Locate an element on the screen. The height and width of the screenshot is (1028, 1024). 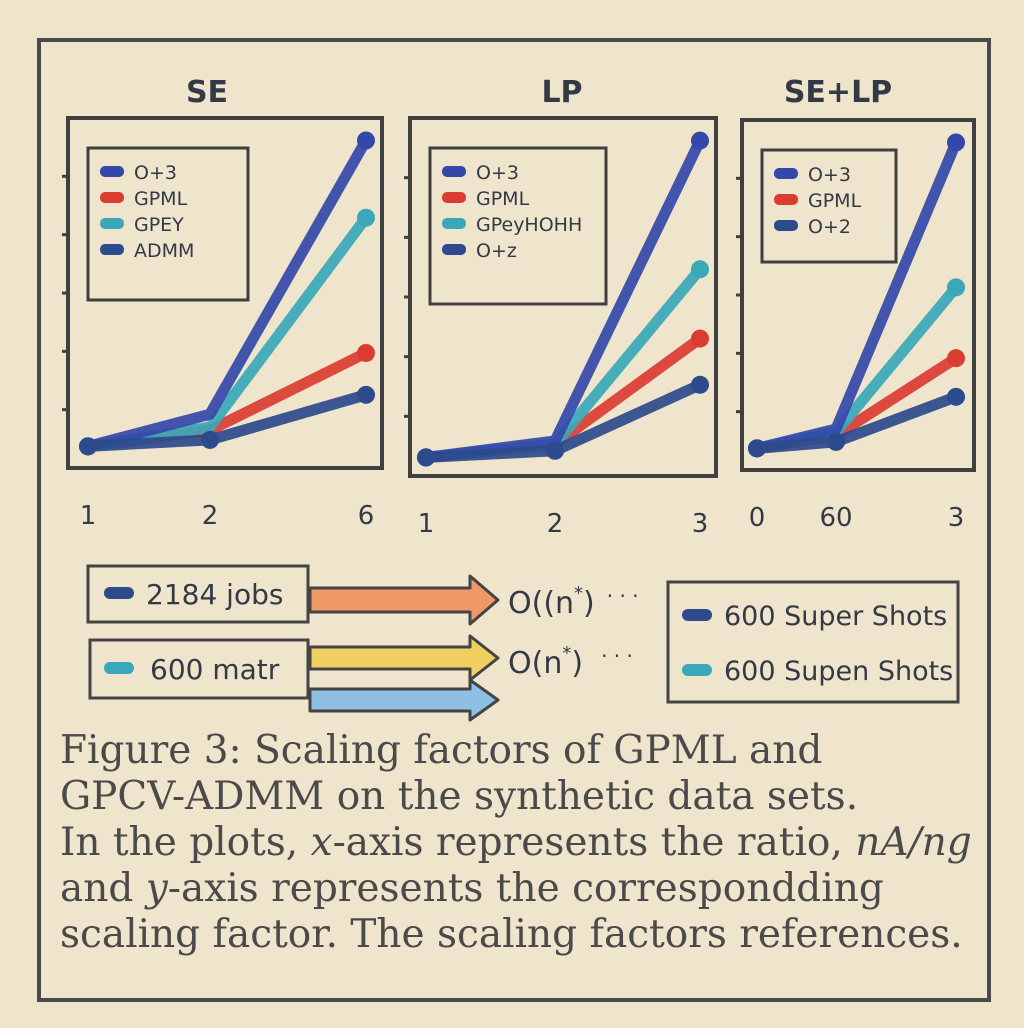
chart-title-lp: LP is located at coordinates (561, 92).